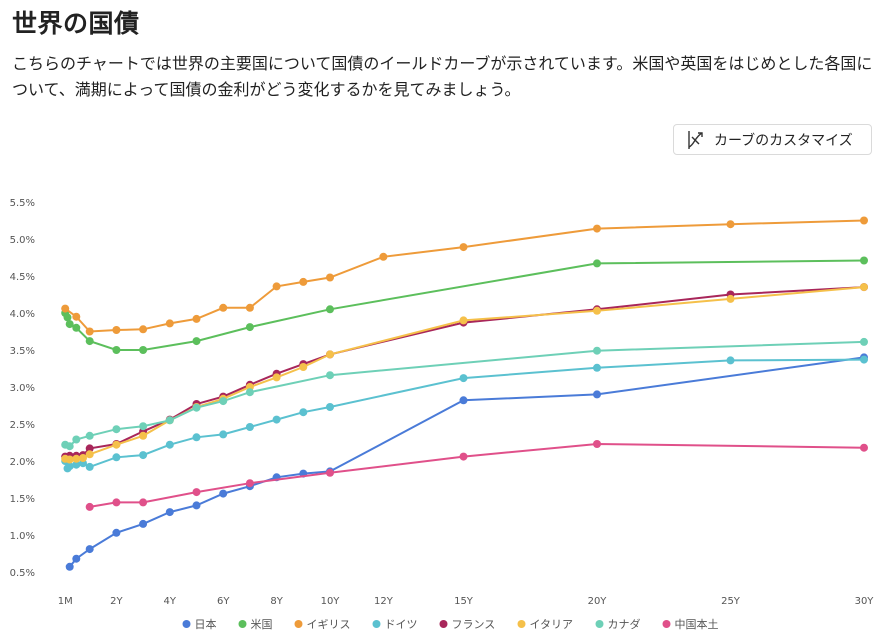 The width and height of the screenshot is (883, 642). What do you see at coordinates (401, 624) in the screenshot?
I see `legend-item: ドイツ` at bounding box center [401, 624].